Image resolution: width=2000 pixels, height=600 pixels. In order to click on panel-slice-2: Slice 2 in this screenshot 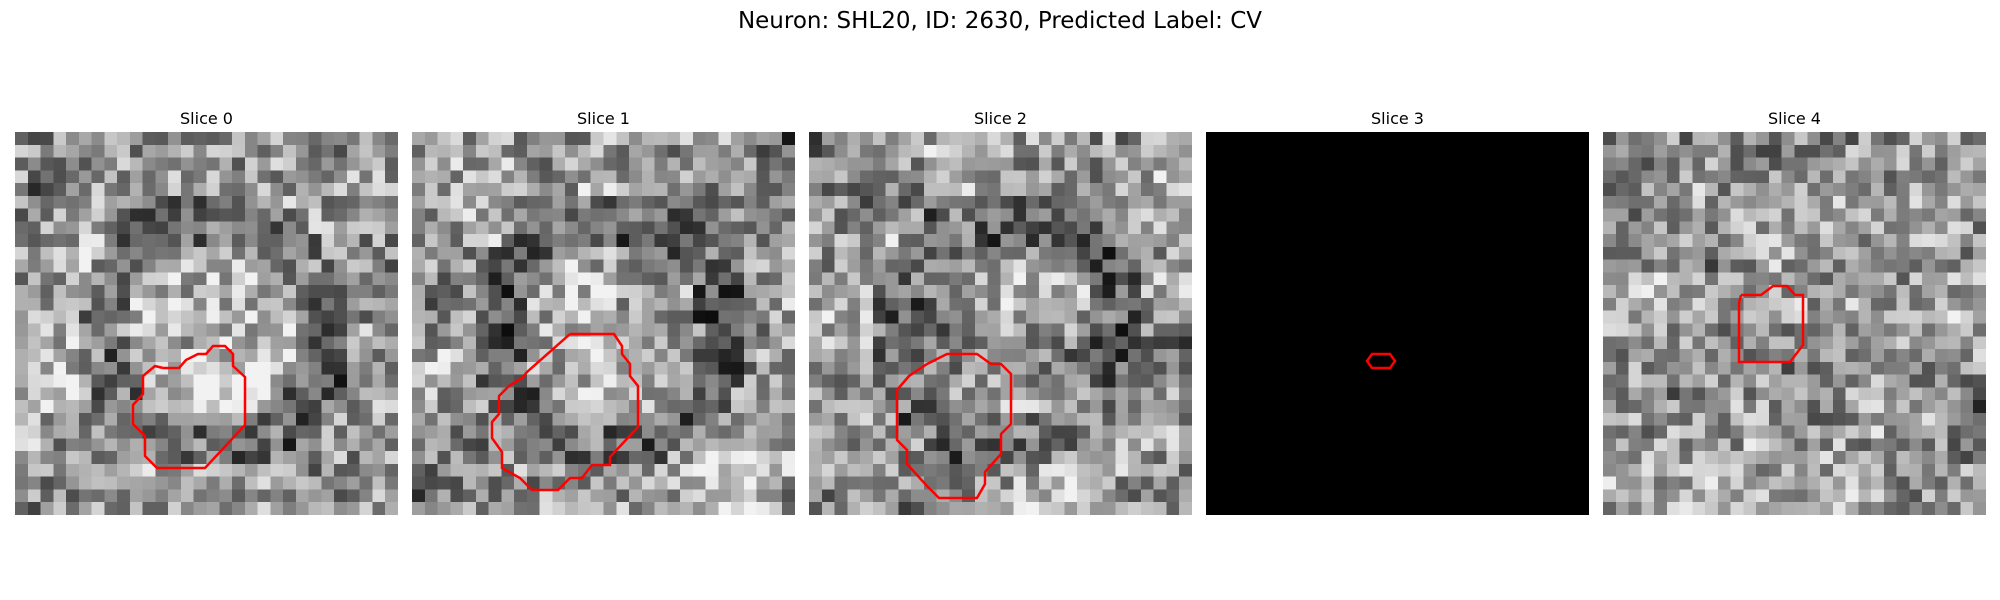, I will do `click(1000, 311)`.